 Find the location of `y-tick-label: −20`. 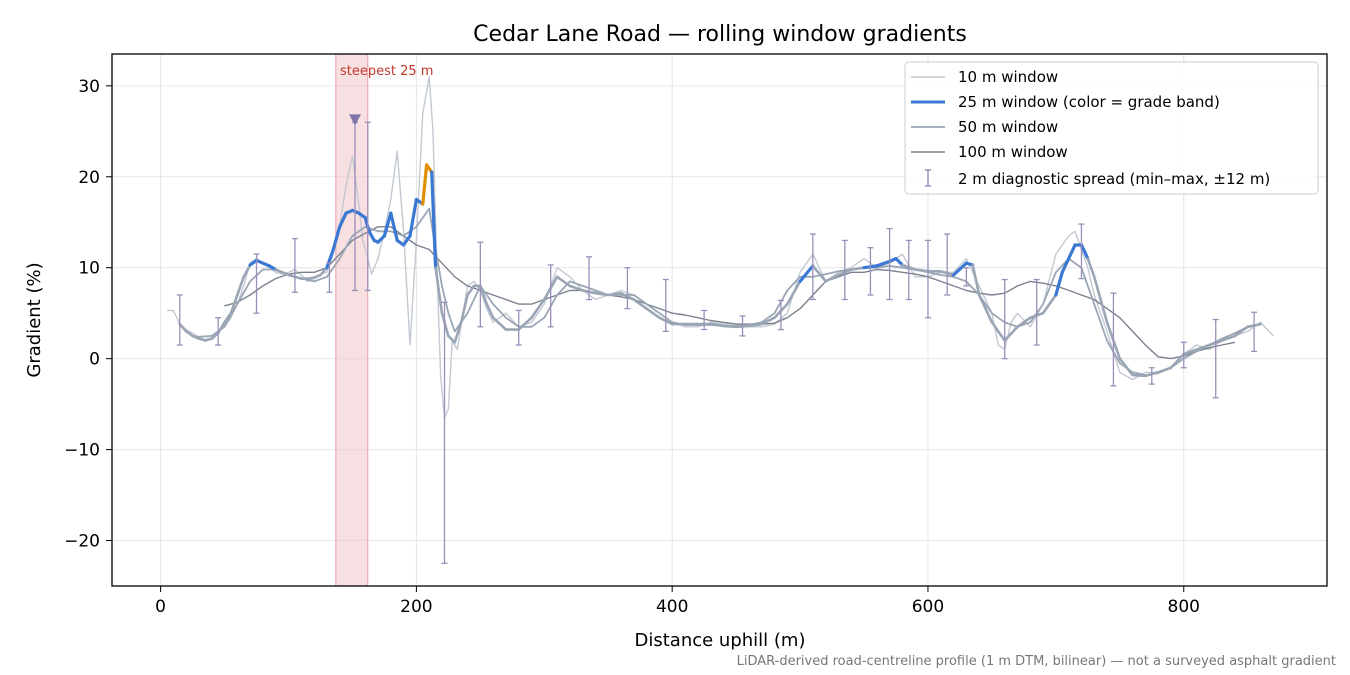

y-tick-label: −20 is located at coordinates (82, 542).